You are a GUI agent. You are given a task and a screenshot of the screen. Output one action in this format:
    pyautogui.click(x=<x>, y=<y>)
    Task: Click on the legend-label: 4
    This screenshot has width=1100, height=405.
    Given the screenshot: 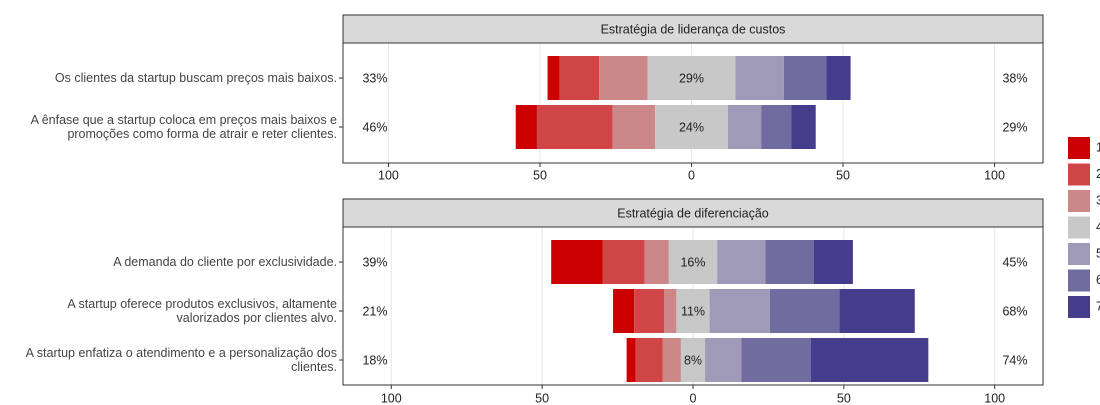 What is the action you would take?
    pyautogui.click(x=1098, y=227)
    